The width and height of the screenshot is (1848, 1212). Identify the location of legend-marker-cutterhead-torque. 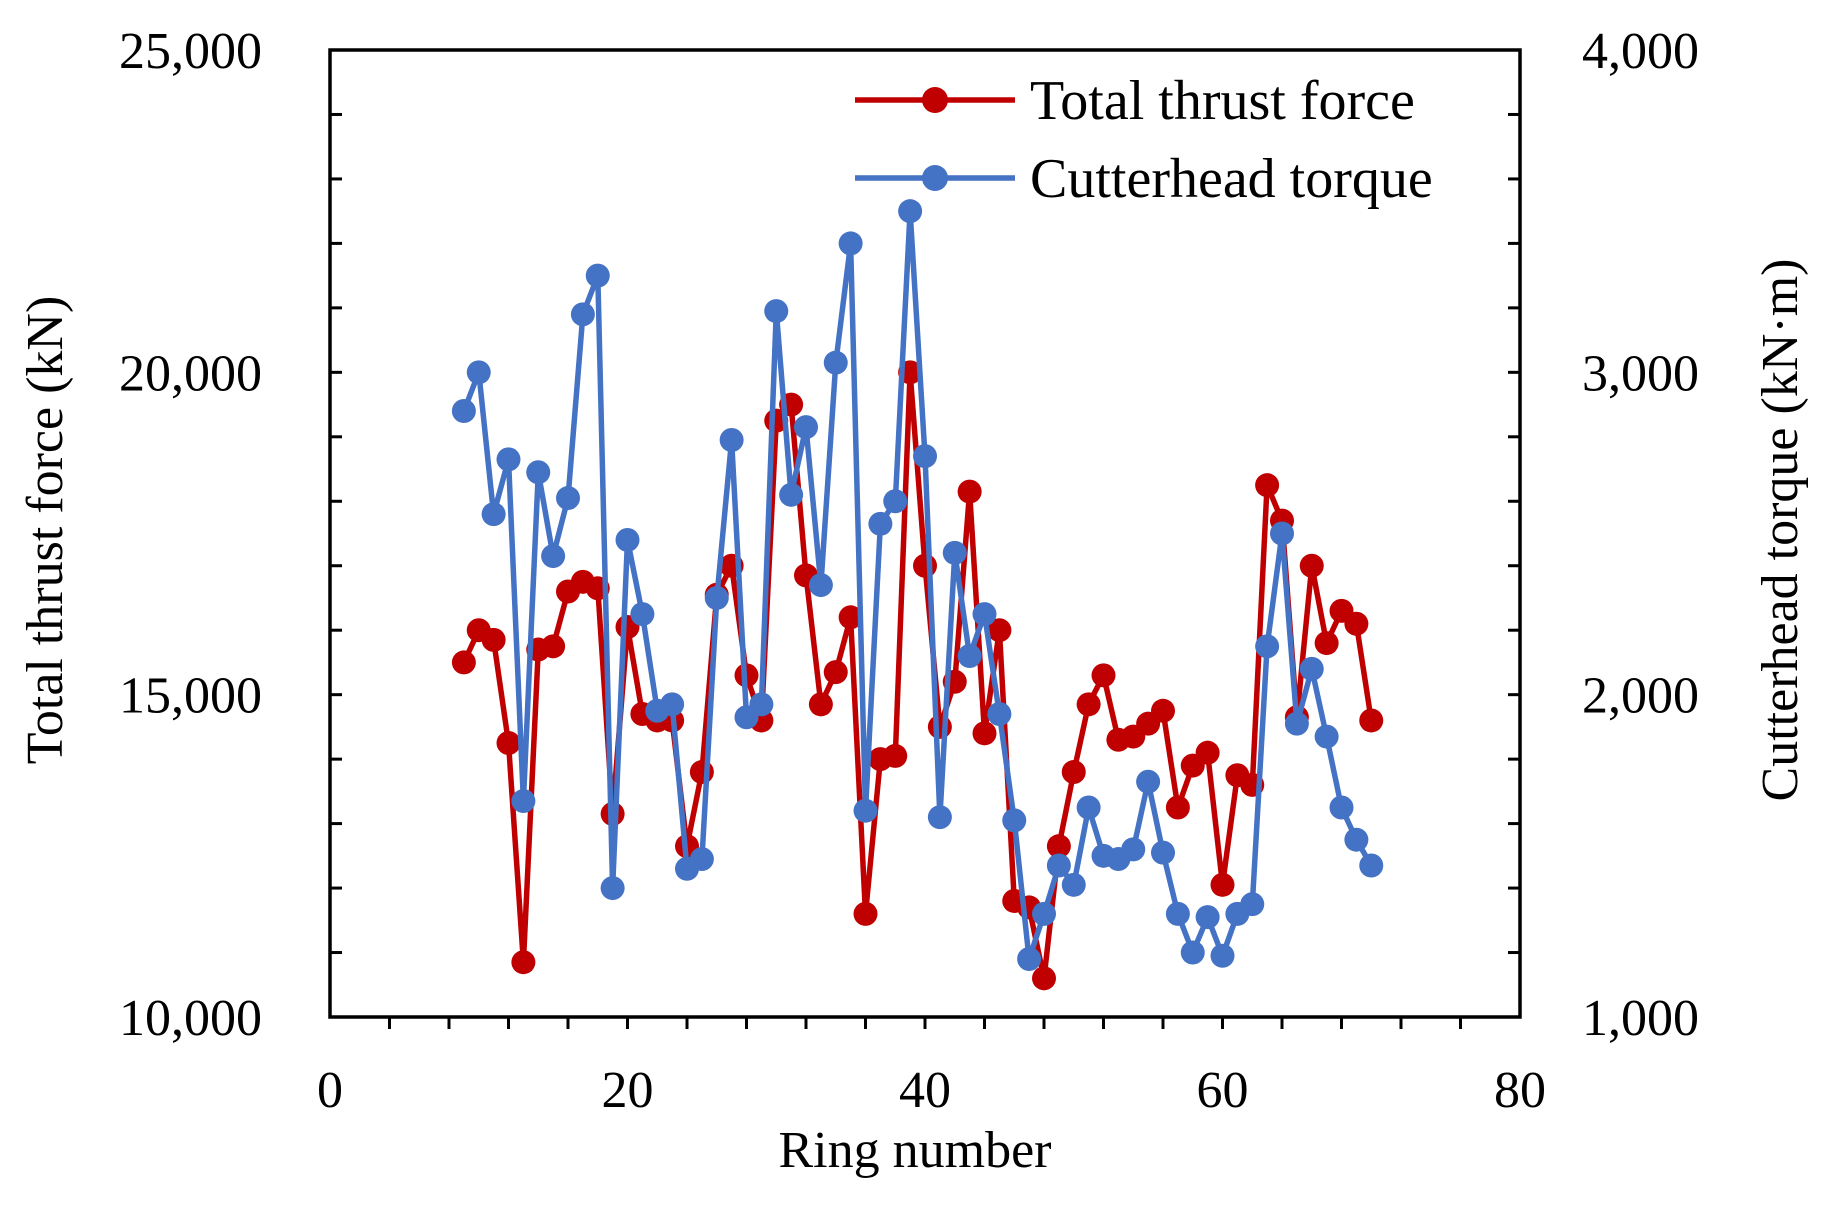
(935, 178).